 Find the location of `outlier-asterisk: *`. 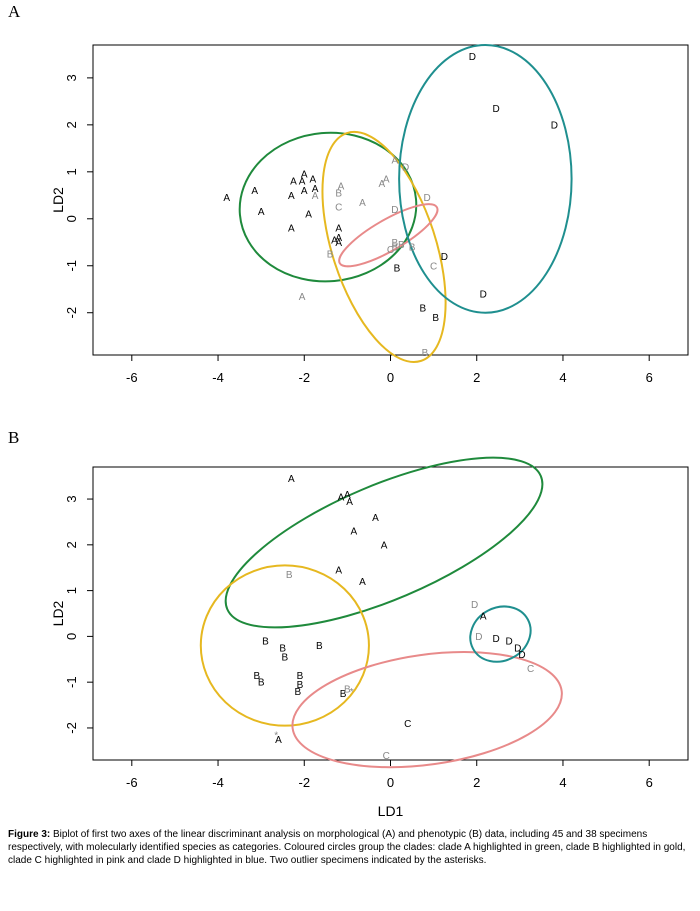

outlier-asterisk: * is located at coordinates (276, 735).